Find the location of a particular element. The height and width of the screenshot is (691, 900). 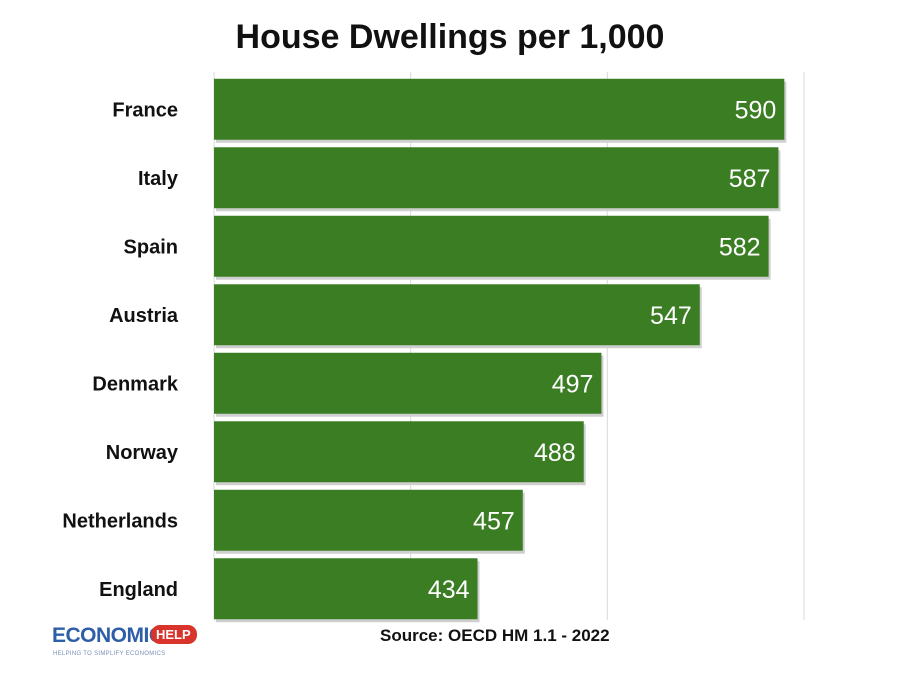

data-label: 582 is located at coordinates (740, 247).